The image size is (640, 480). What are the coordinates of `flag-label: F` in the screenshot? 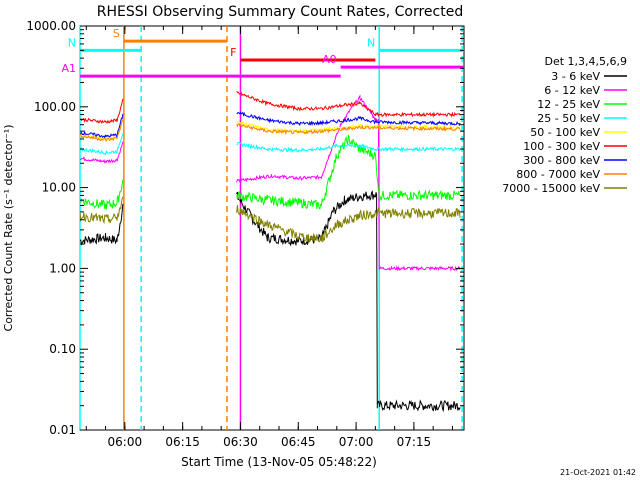 It's located at (233, 52).